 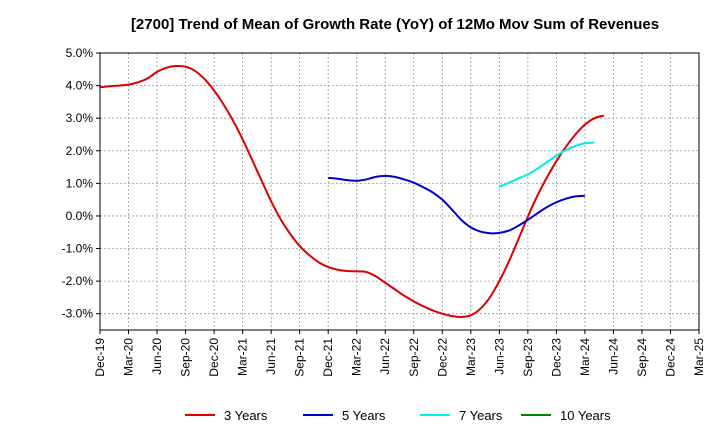 What do you see at coordinates (246, 415) in the screenshot?
I see `legend-label: 3 Years` at bounding box center [246, 415].